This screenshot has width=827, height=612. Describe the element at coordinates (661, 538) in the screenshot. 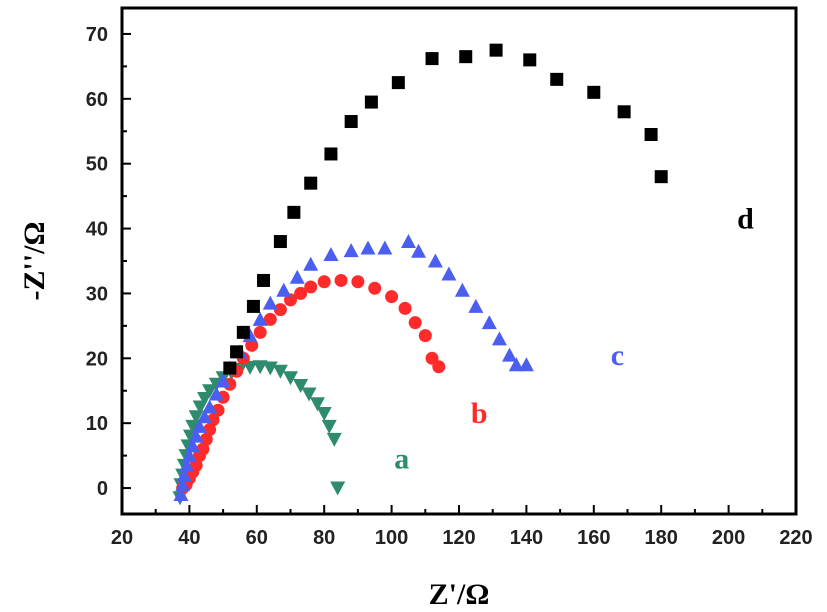

I see `x-tick-label: 180` at that location.